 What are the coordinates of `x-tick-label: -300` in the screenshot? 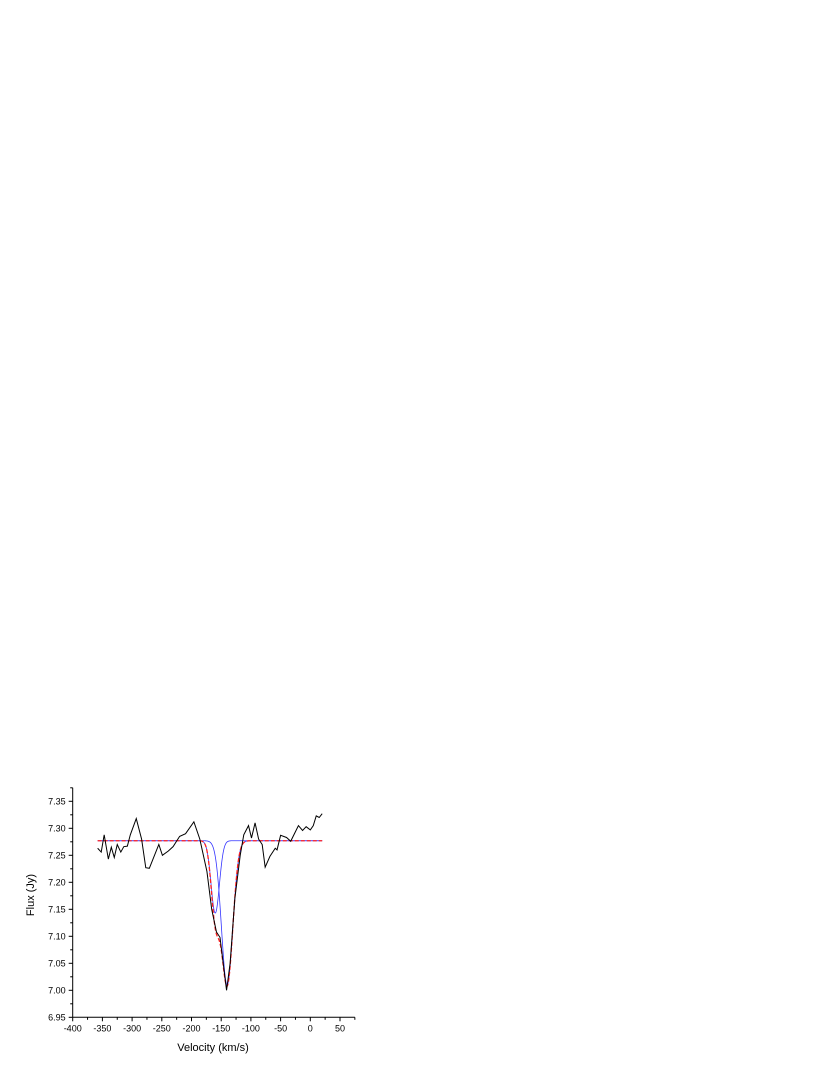 It's located at (132, 1028).